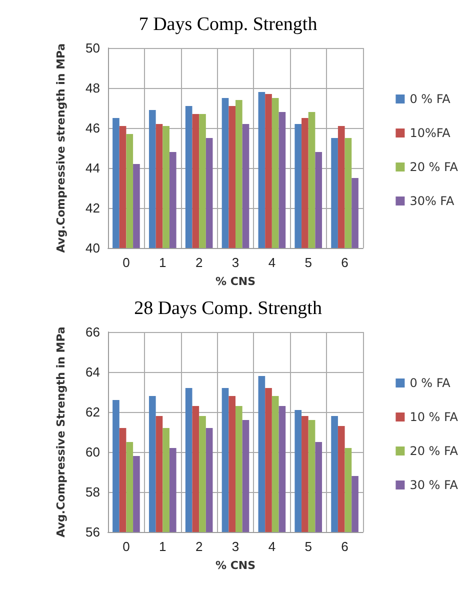 This screenshot has width=471, height=592. I want to click on y-tick-label: 42, so click(93, 208).